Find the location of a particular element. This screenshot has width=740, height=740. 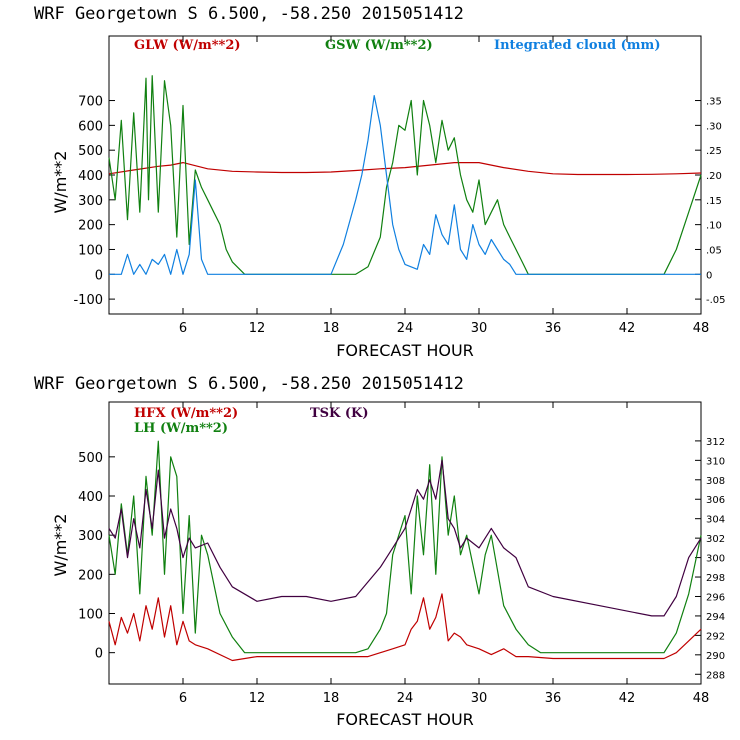

y2-tick-label: 290 is located at coordinates (715, 656).